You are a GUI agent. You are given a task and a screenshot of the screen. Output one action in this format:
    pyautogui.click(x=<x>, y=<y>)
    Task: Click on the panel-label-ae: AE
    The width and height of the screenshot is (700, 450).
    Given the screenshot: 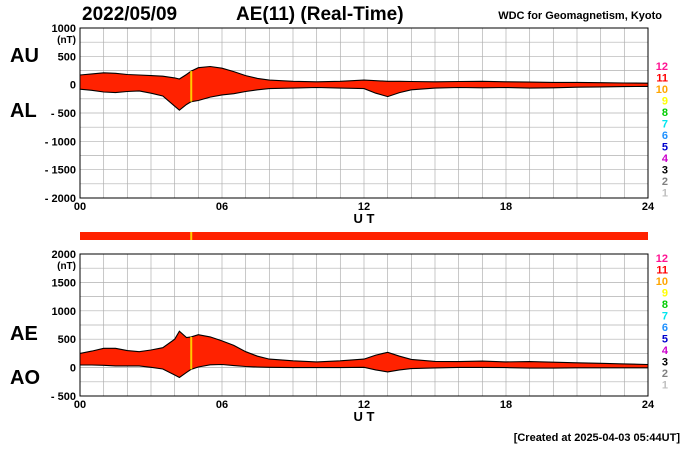 What is the action you would take?
    pyautogui.click(x=24, y=334)
    